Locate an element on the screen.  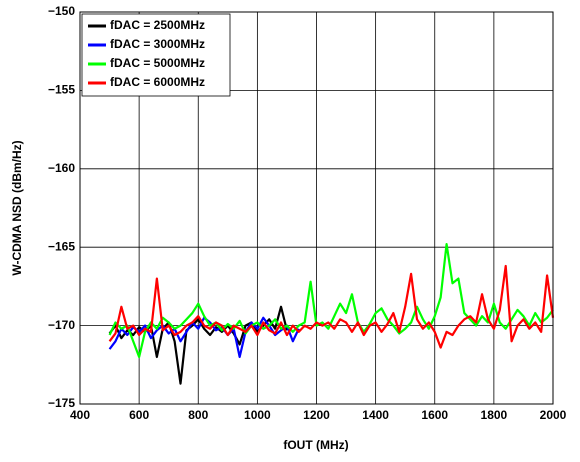
x-tick-label: 1200 is located at coordinates (316, 415).